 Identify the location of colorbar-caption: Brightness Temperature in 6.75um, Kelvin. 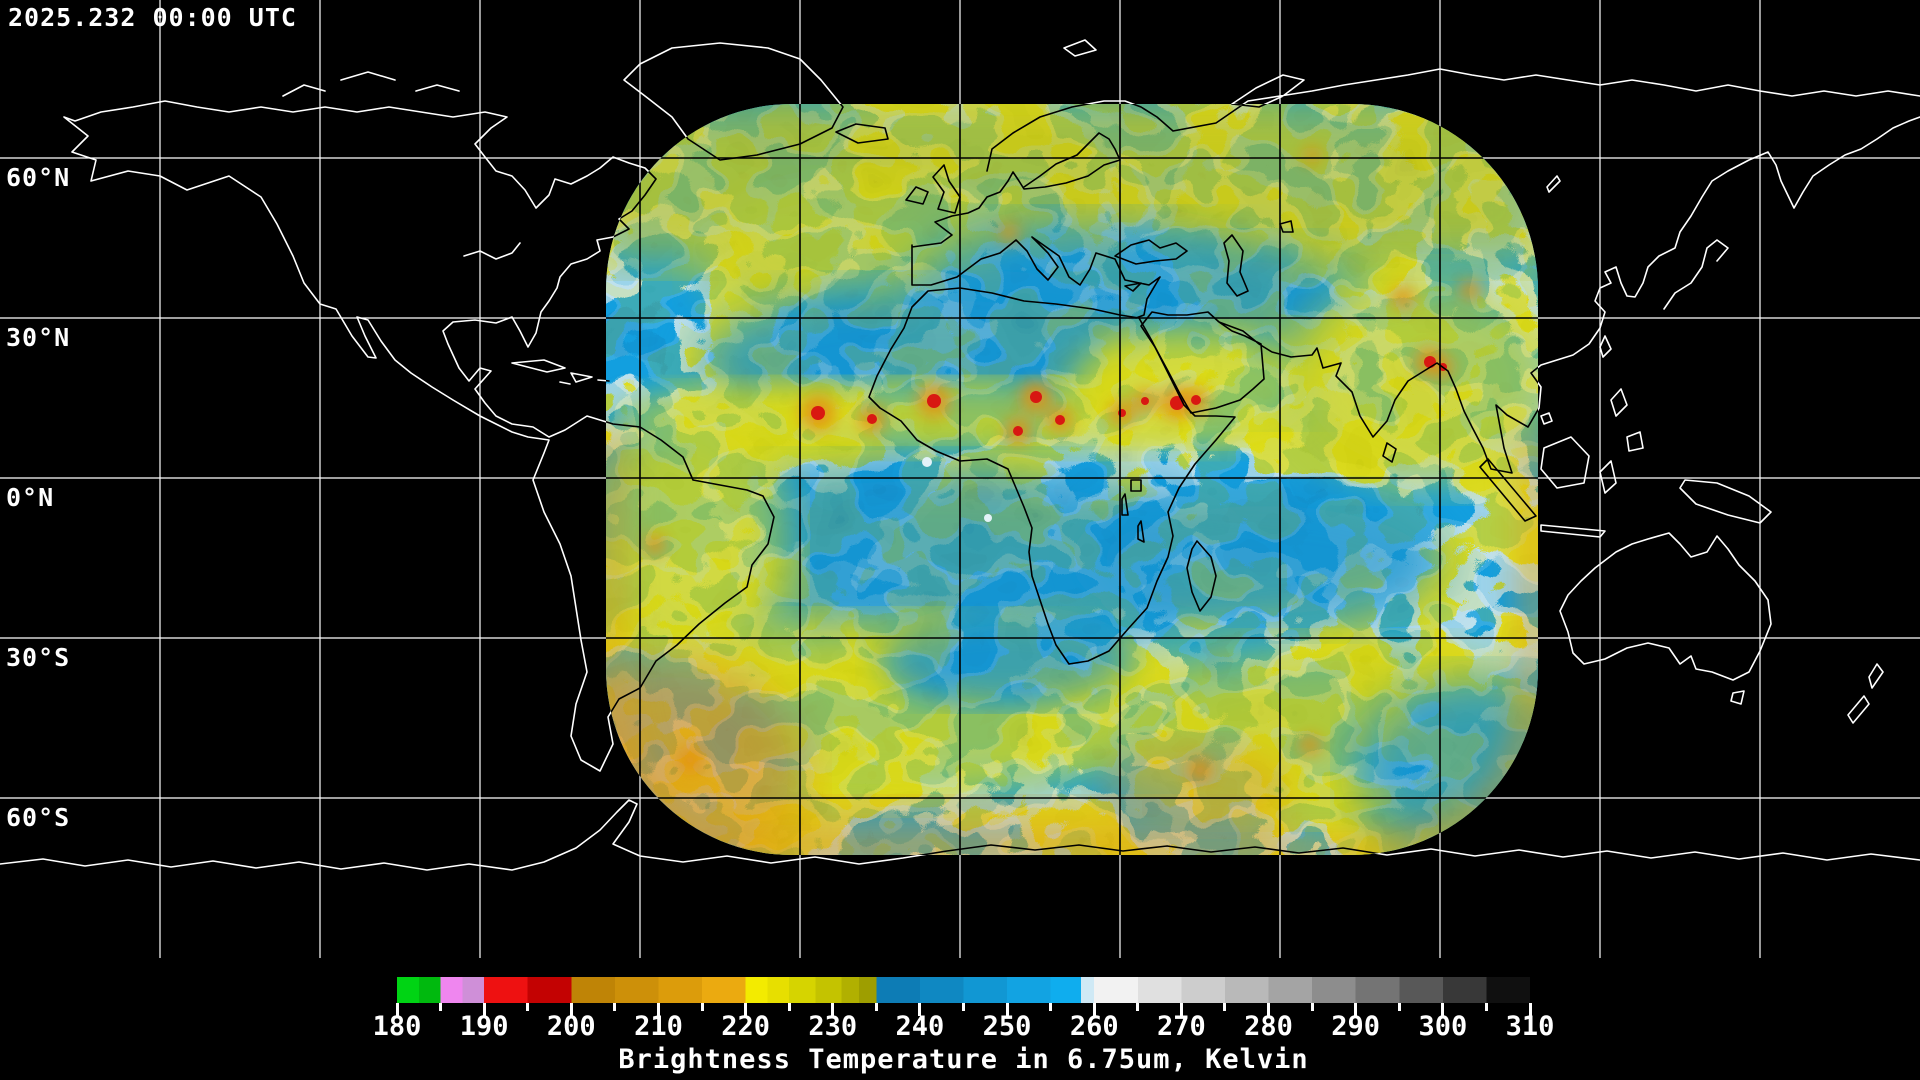
(963, 1059).